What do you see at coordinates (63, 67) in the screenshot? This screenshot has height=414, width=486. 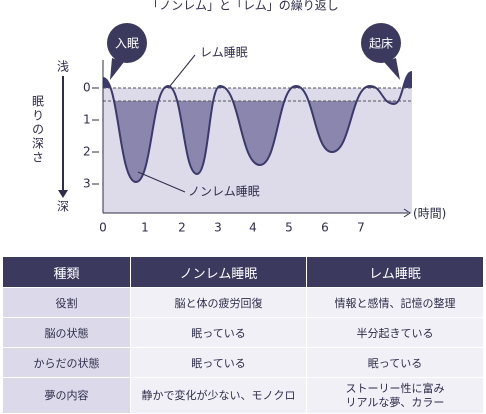 I see `label: 浅` at bounding box center [63, 67].